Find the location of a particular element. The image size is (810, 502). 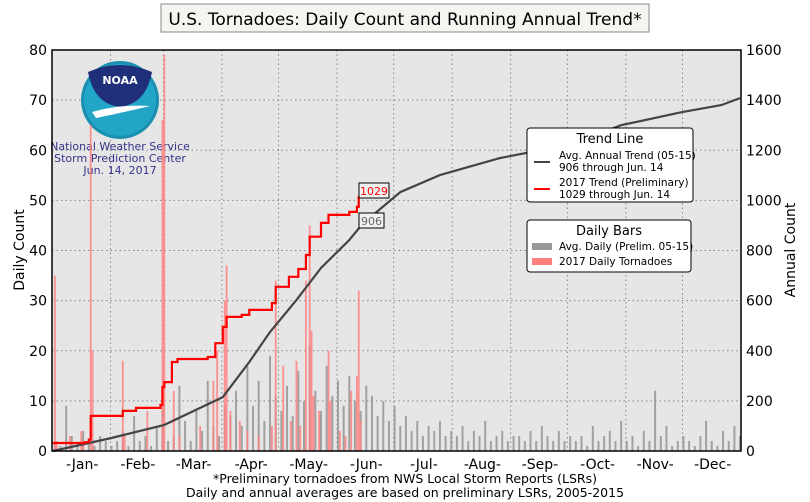

legend-2017-line1: 2017 Trend (Preliminary) is located at coordinates (624, 183).